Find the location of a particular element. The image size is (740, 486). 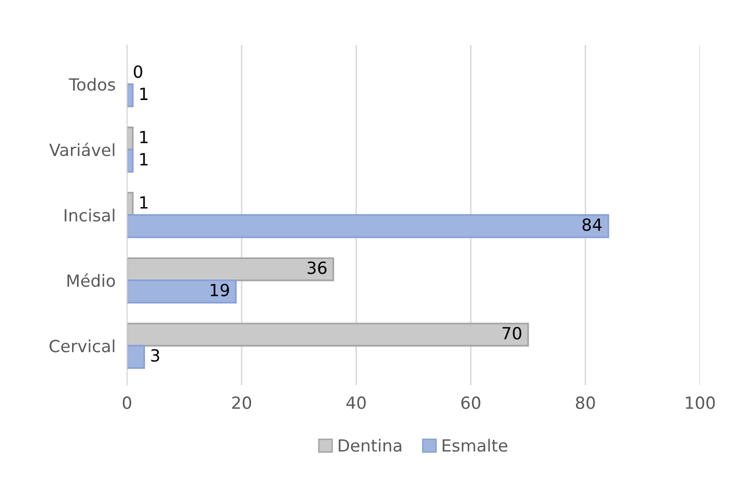

y-tick-label: Variável is located at coordinates (81, 149).